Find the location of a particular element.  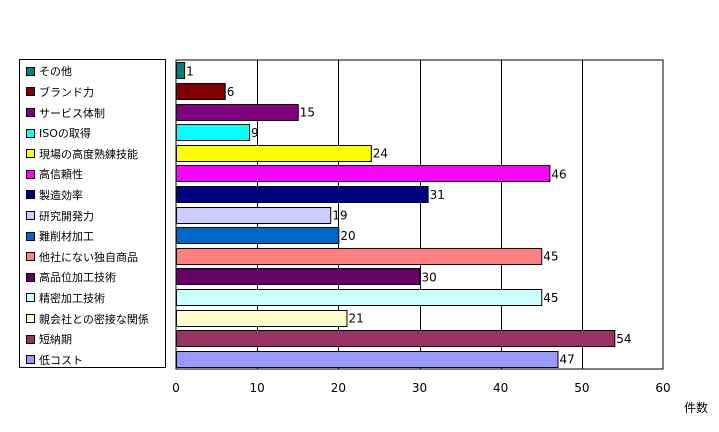

x-tick-label: 20 is located at coordinates (338, 388).